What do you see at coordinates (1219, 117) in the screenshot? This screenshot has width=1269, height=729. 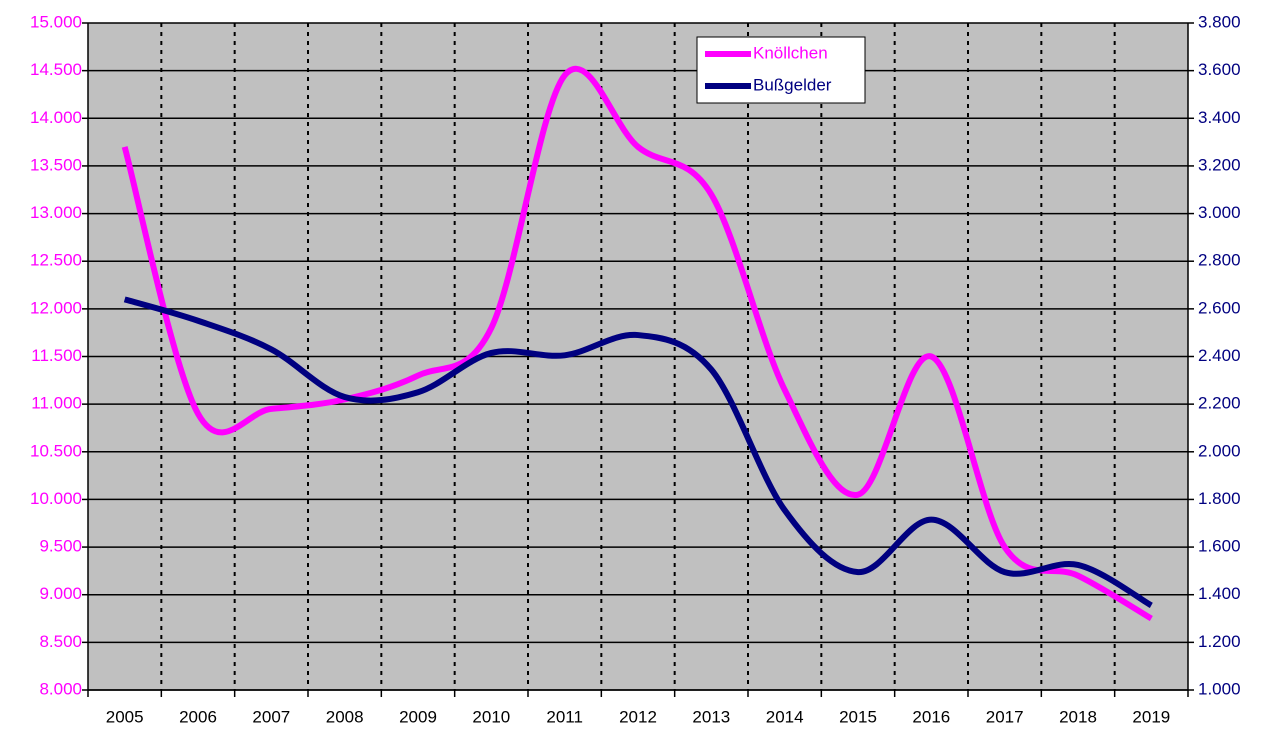 I see `y2-tick-label: 3.400` at bounding box center [1219, 117].